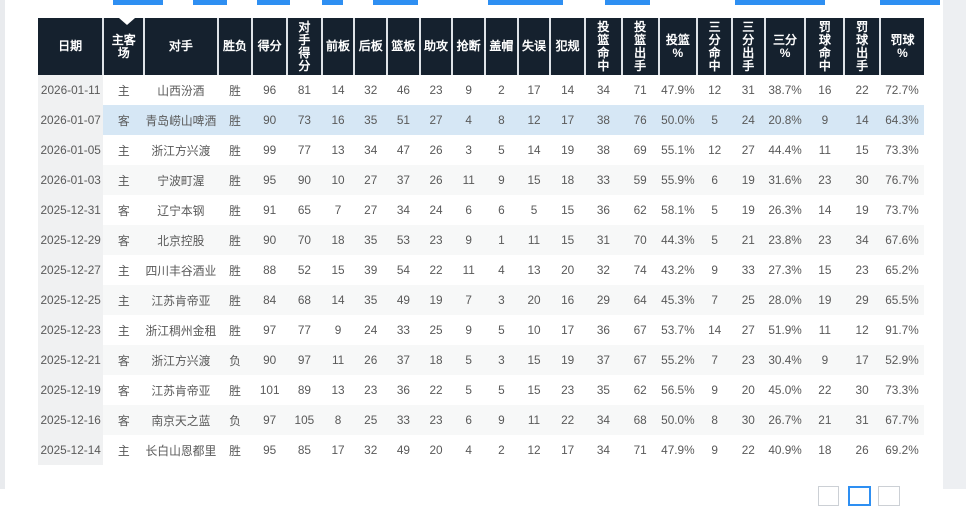  I want to click on column-header: 对手, so click(181, 46).